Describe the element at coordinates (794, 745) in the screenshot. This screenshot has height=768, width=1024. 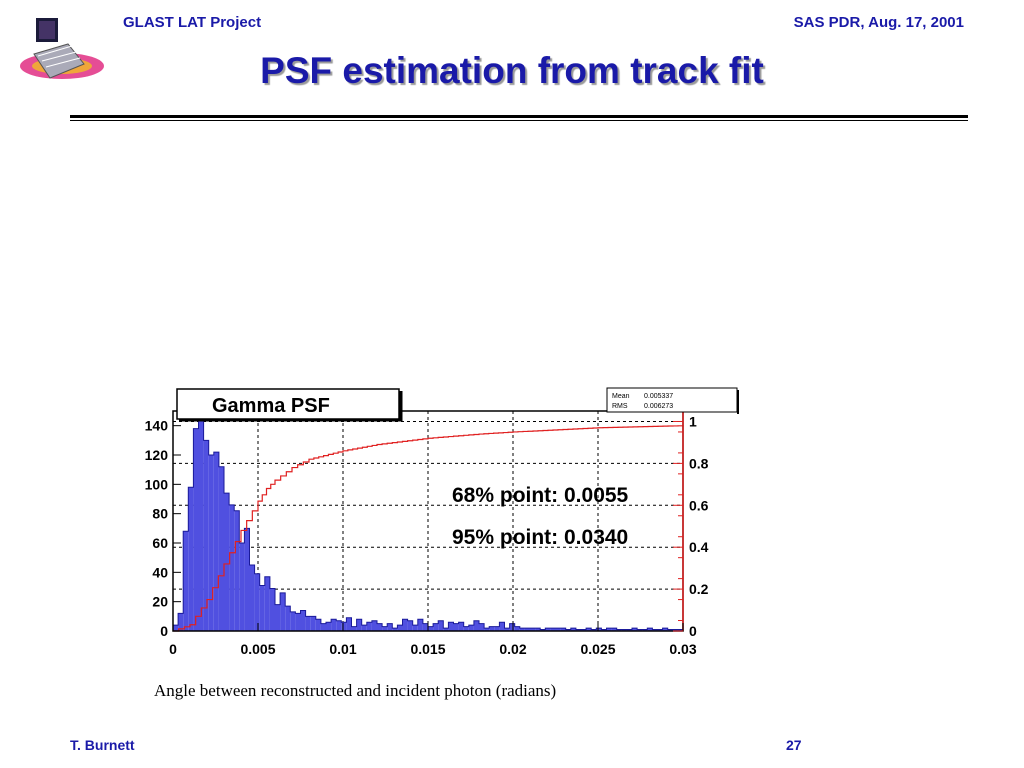
I see `footer-page-number: 27` at that location.